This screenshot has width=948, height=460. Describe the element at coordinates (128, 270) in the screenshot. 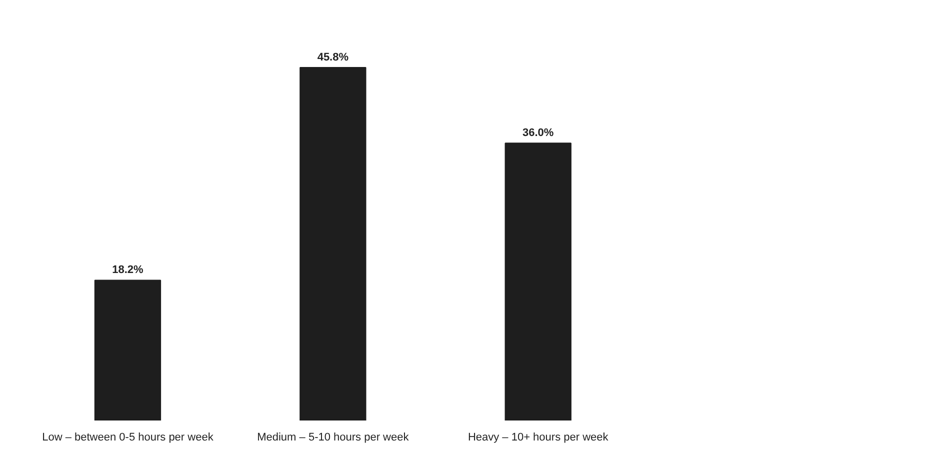

I see `data-label: 18.2%` at that location.